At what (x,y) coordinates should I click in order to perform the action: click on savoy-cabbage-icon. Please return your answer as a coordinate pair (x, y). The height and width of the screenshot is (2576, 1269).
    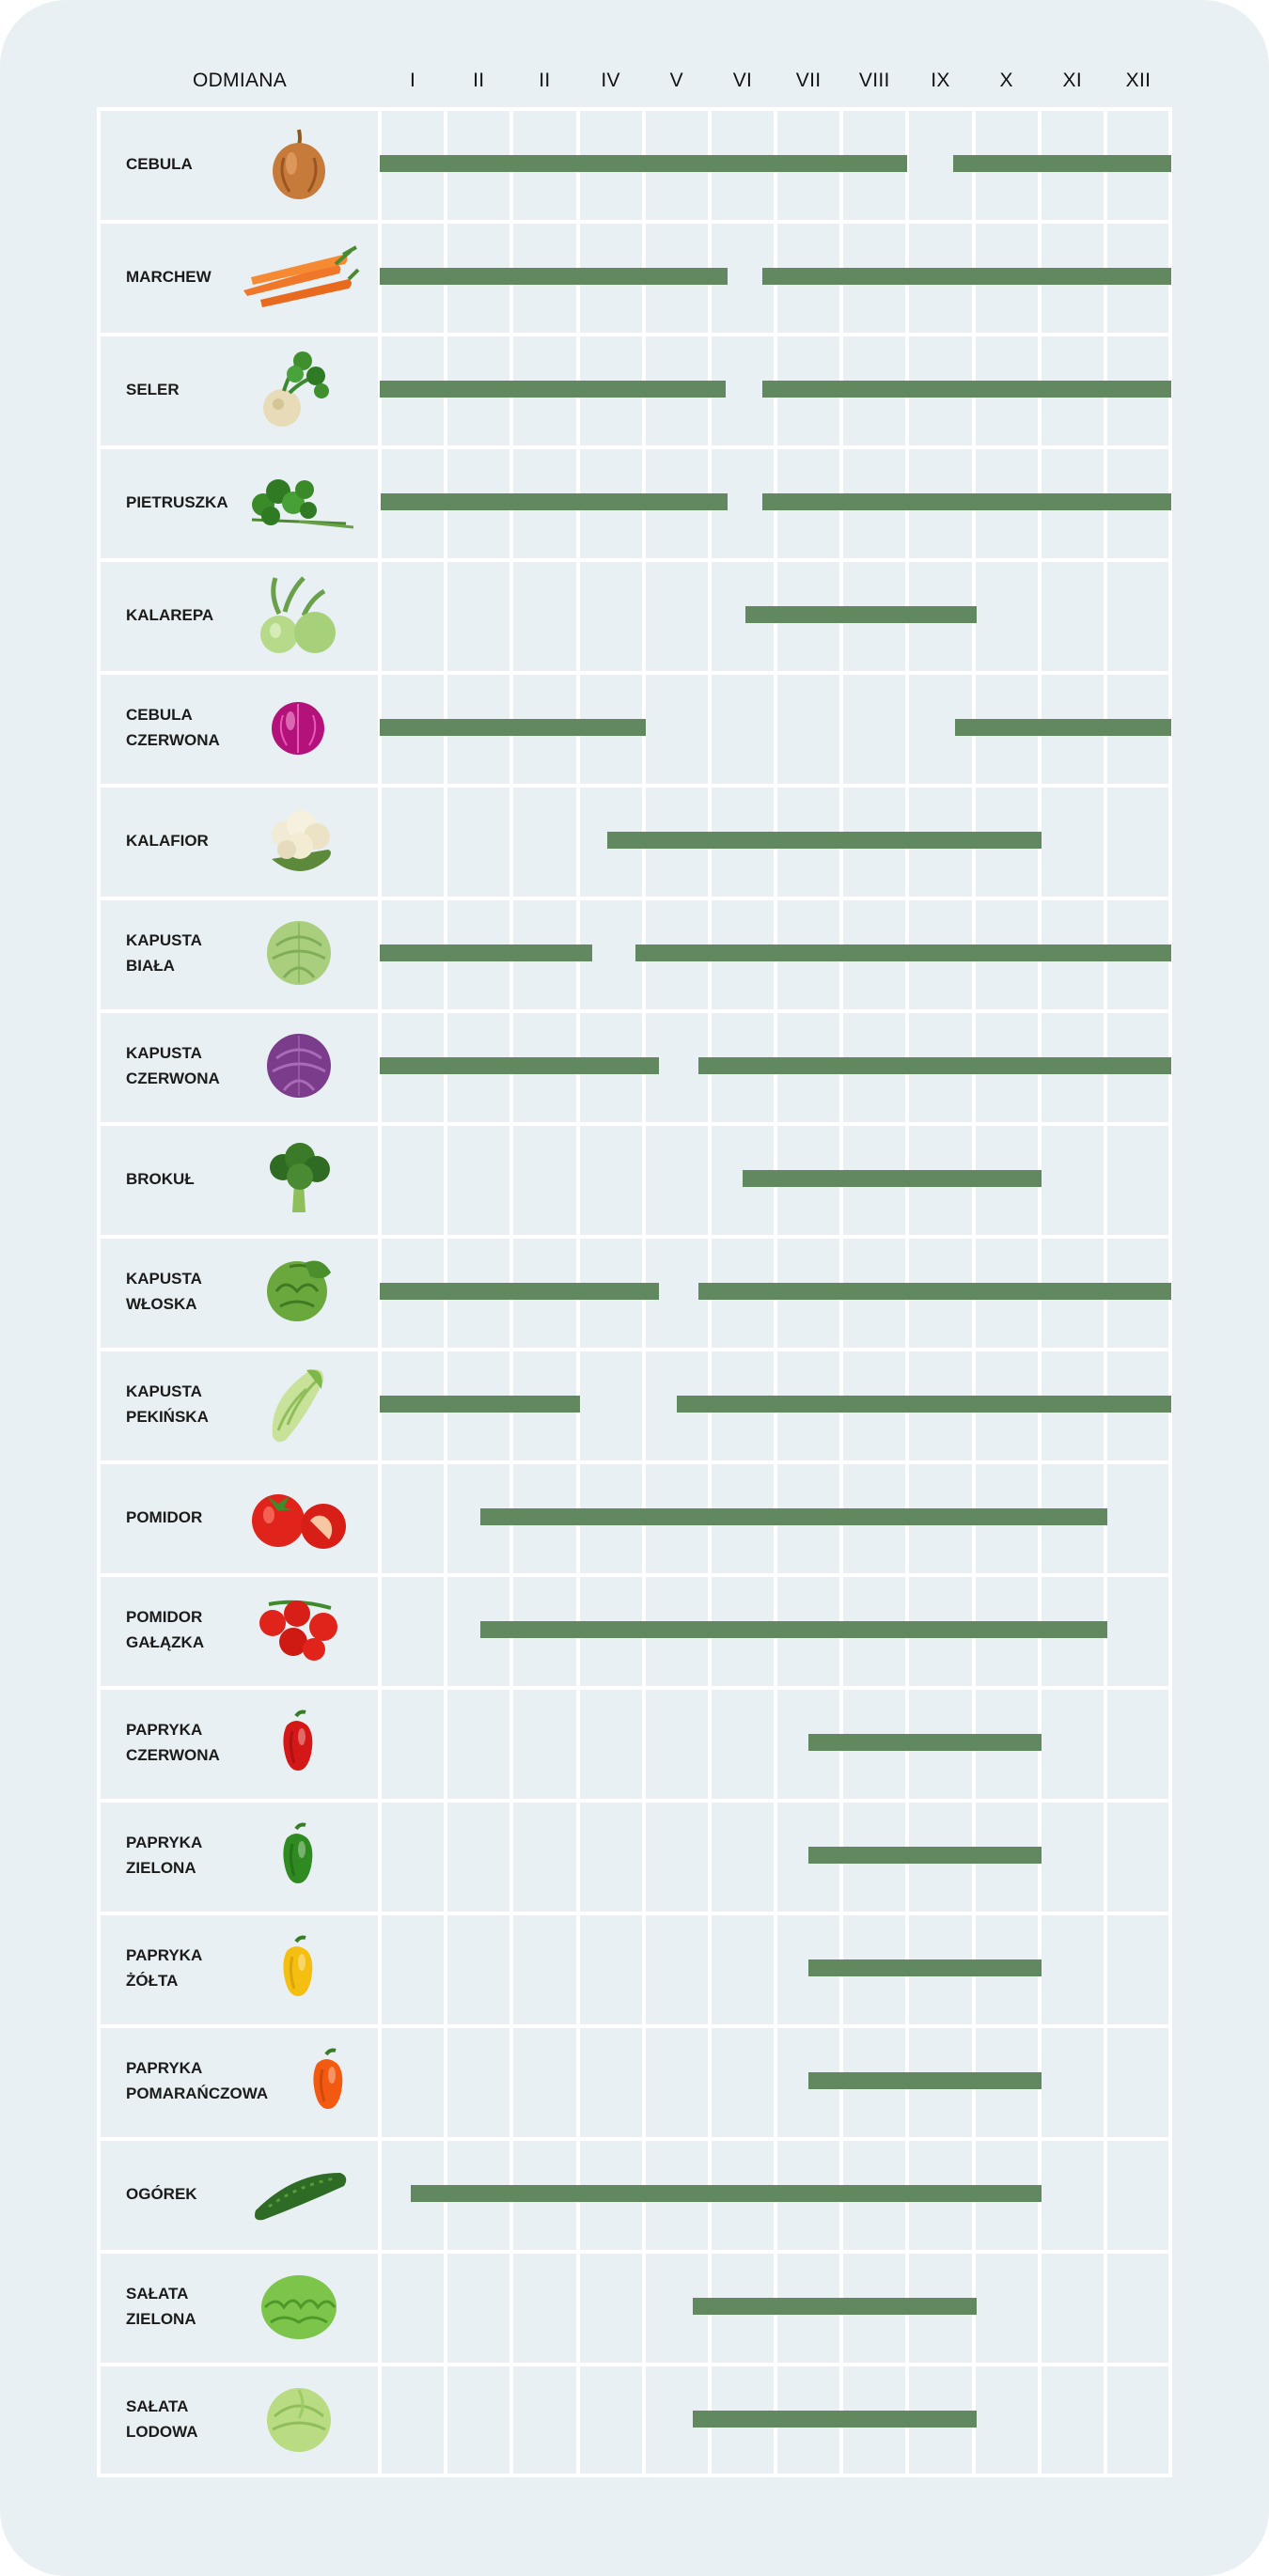
    Looking at the image, I should click on (299, 1294).